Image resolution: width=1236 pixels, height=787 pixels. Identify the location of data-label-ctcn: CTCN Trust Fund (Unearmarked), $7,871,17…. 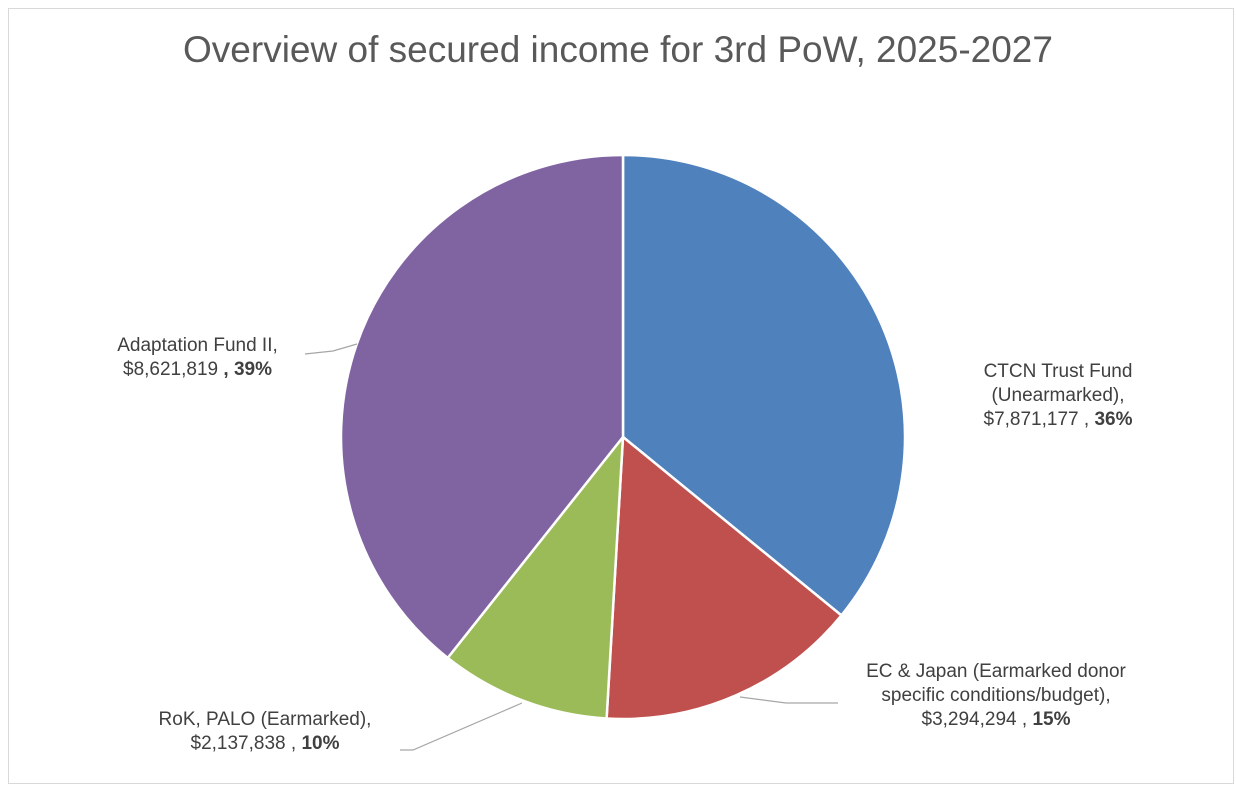
(1058, 396).